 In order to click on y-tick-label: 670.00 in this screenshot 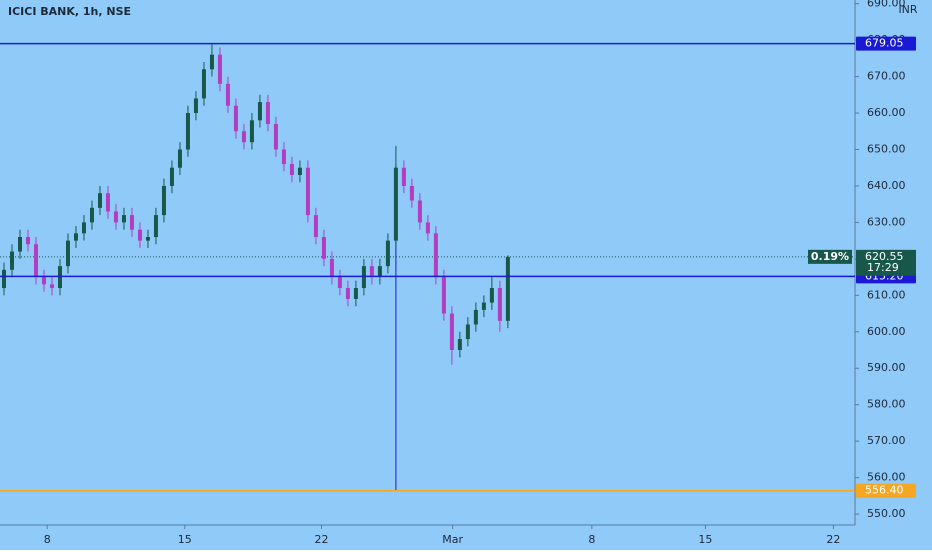, I will do `click(886, 76)`.